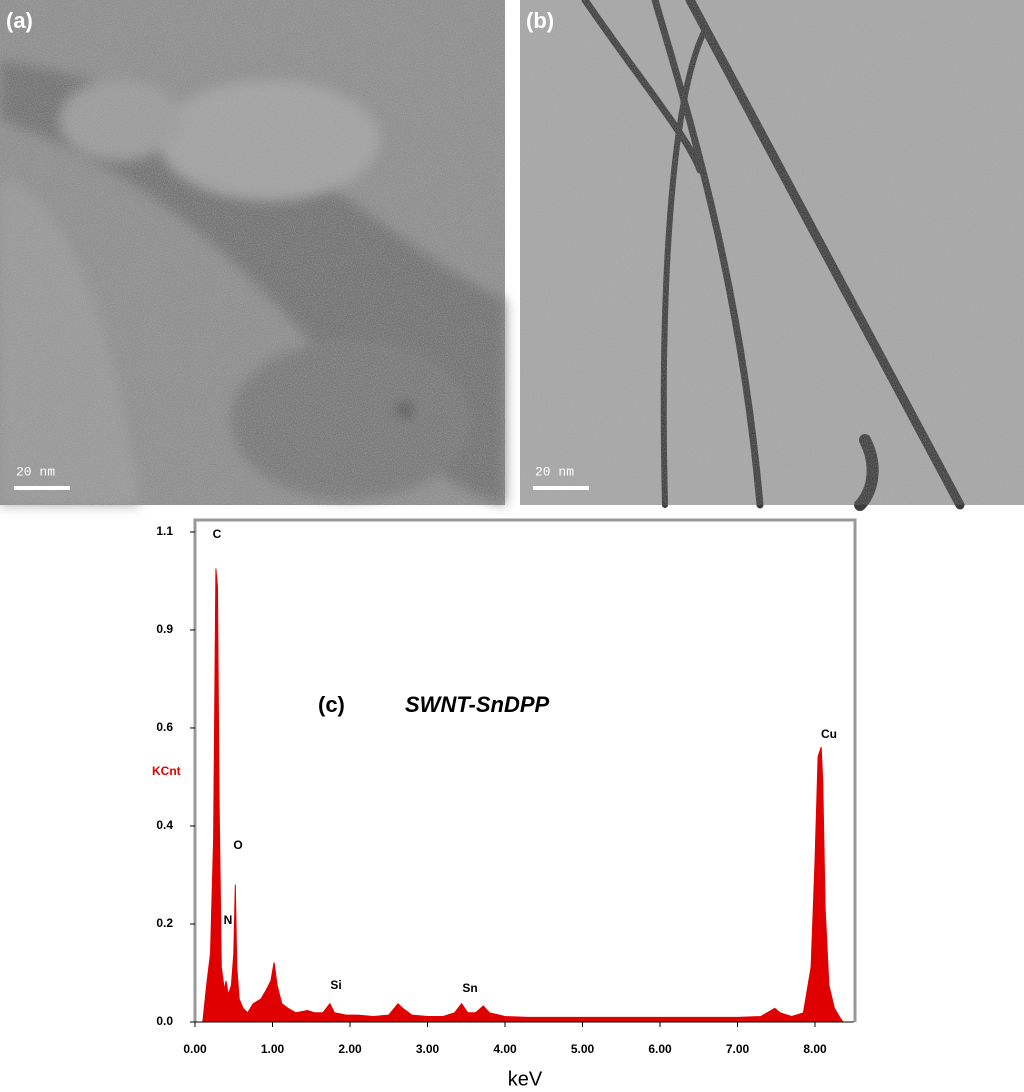 This screenshot has height=1092, width=1024. What do you see at coordinates (540, 20) in the screenshot?
I see `panel-label: (b)` at bounding box center [540, 20].